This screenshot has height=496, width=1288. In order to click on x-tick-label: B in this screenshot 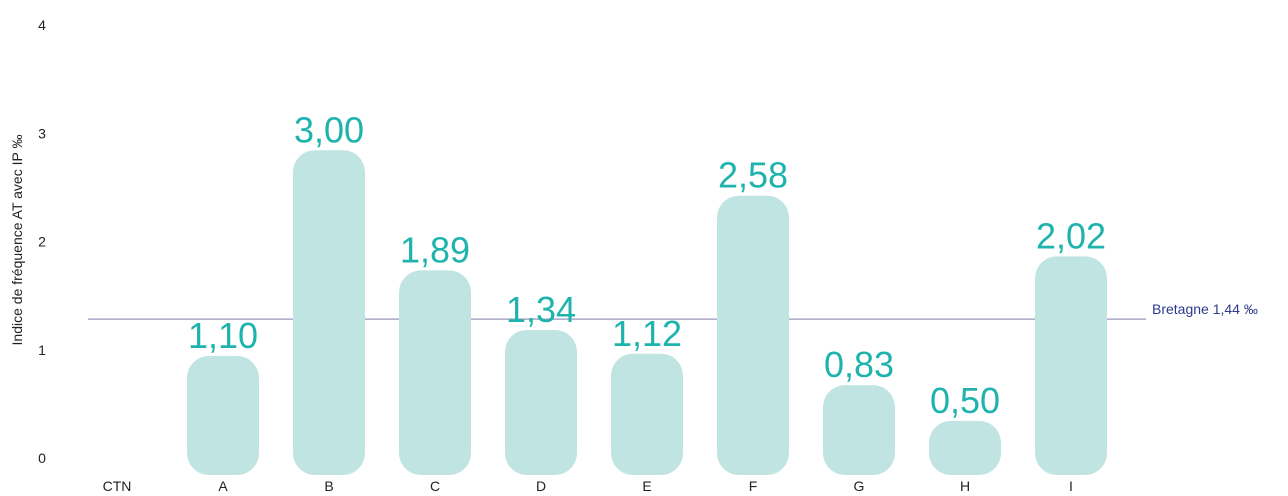, I will do `click(328, 486)`.